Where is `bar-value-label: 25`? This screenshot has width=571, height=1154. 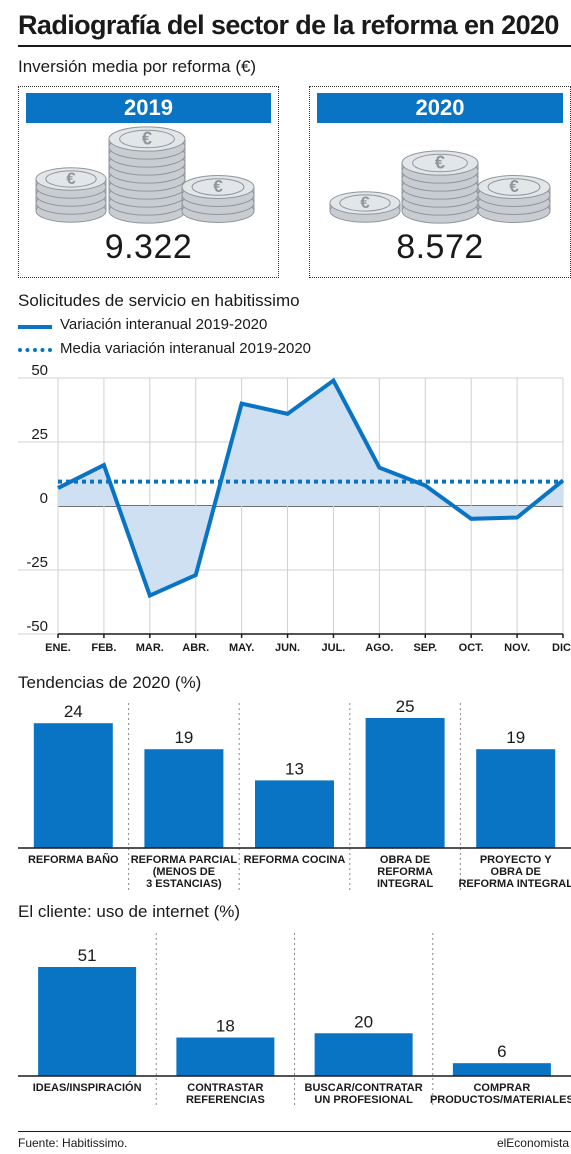 bar-value-label: 25 is located at coordinates (405, 706).